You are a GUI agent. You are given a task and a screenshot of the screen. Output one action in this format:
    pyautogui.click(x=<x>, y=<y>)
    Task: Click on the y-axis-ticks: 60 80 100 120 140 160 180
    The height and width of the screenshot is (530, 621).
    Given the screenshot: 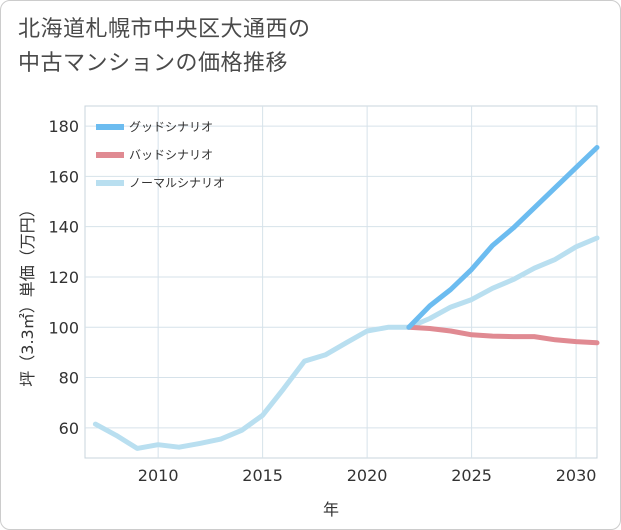 What is the action you would take?
    pyautogui.click(x=63, y=277)
    